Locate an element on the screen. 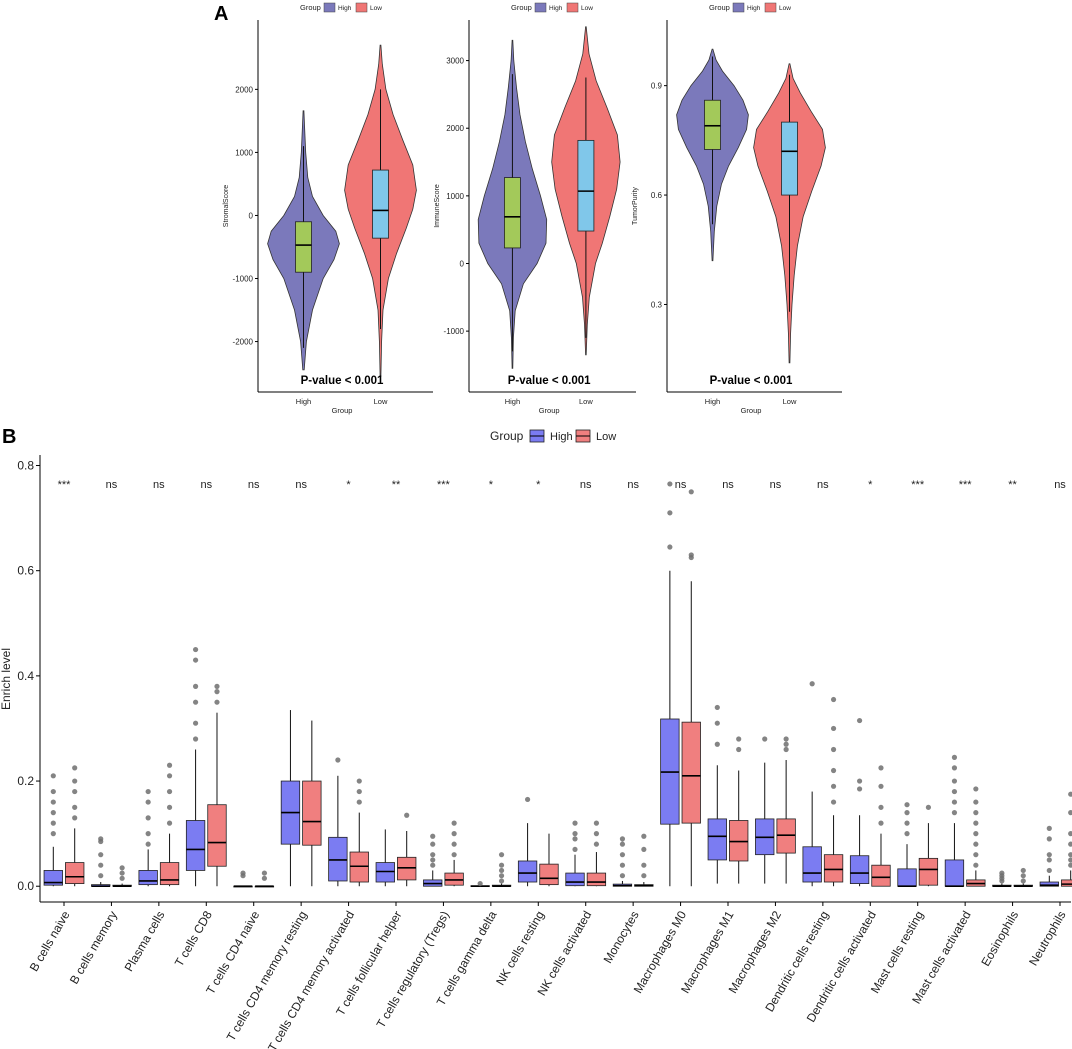 The image size is (1072, 1049). x-tick-label: Neutrophils is located at coordinates (1047, 939).